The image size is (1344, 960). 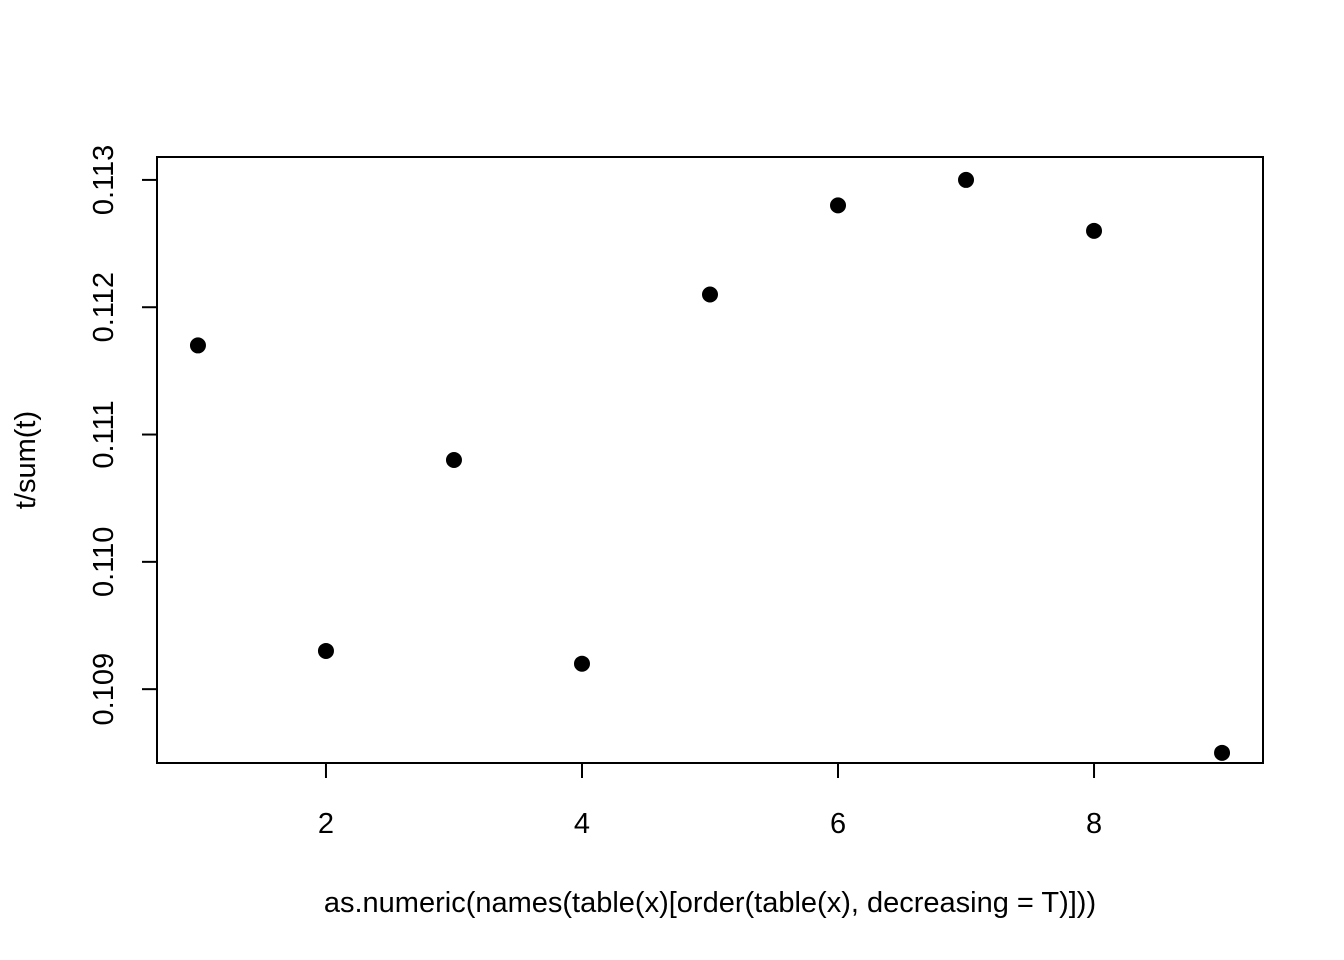 What do you see at coordinates (1094, 824) in the screenshot?
I see `x-tick-label: 8` at bounding box center [1094, 824].